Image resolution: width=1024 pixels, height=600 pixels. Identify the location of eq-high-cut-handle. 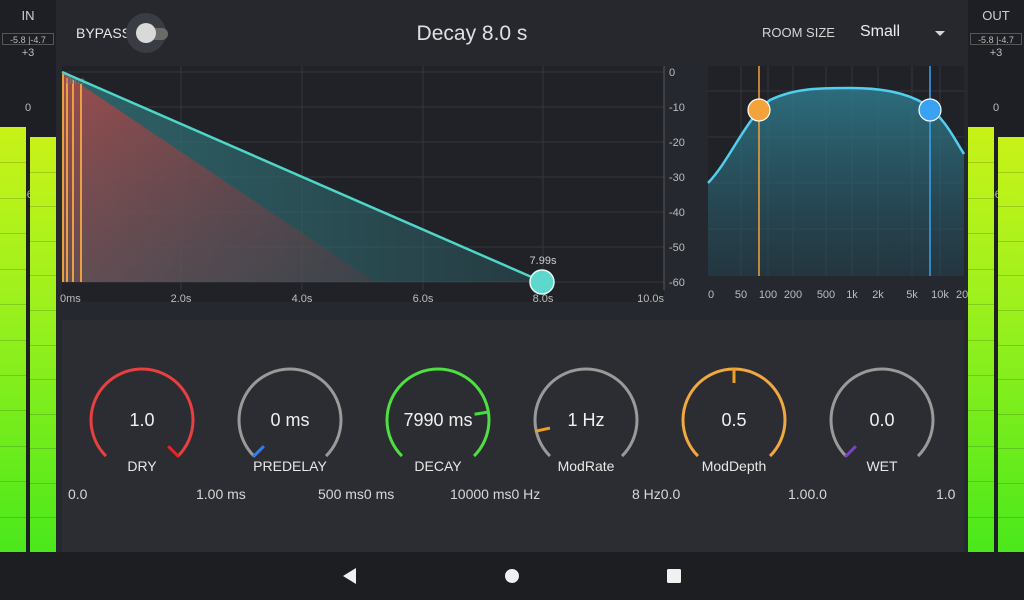
(930, 110).